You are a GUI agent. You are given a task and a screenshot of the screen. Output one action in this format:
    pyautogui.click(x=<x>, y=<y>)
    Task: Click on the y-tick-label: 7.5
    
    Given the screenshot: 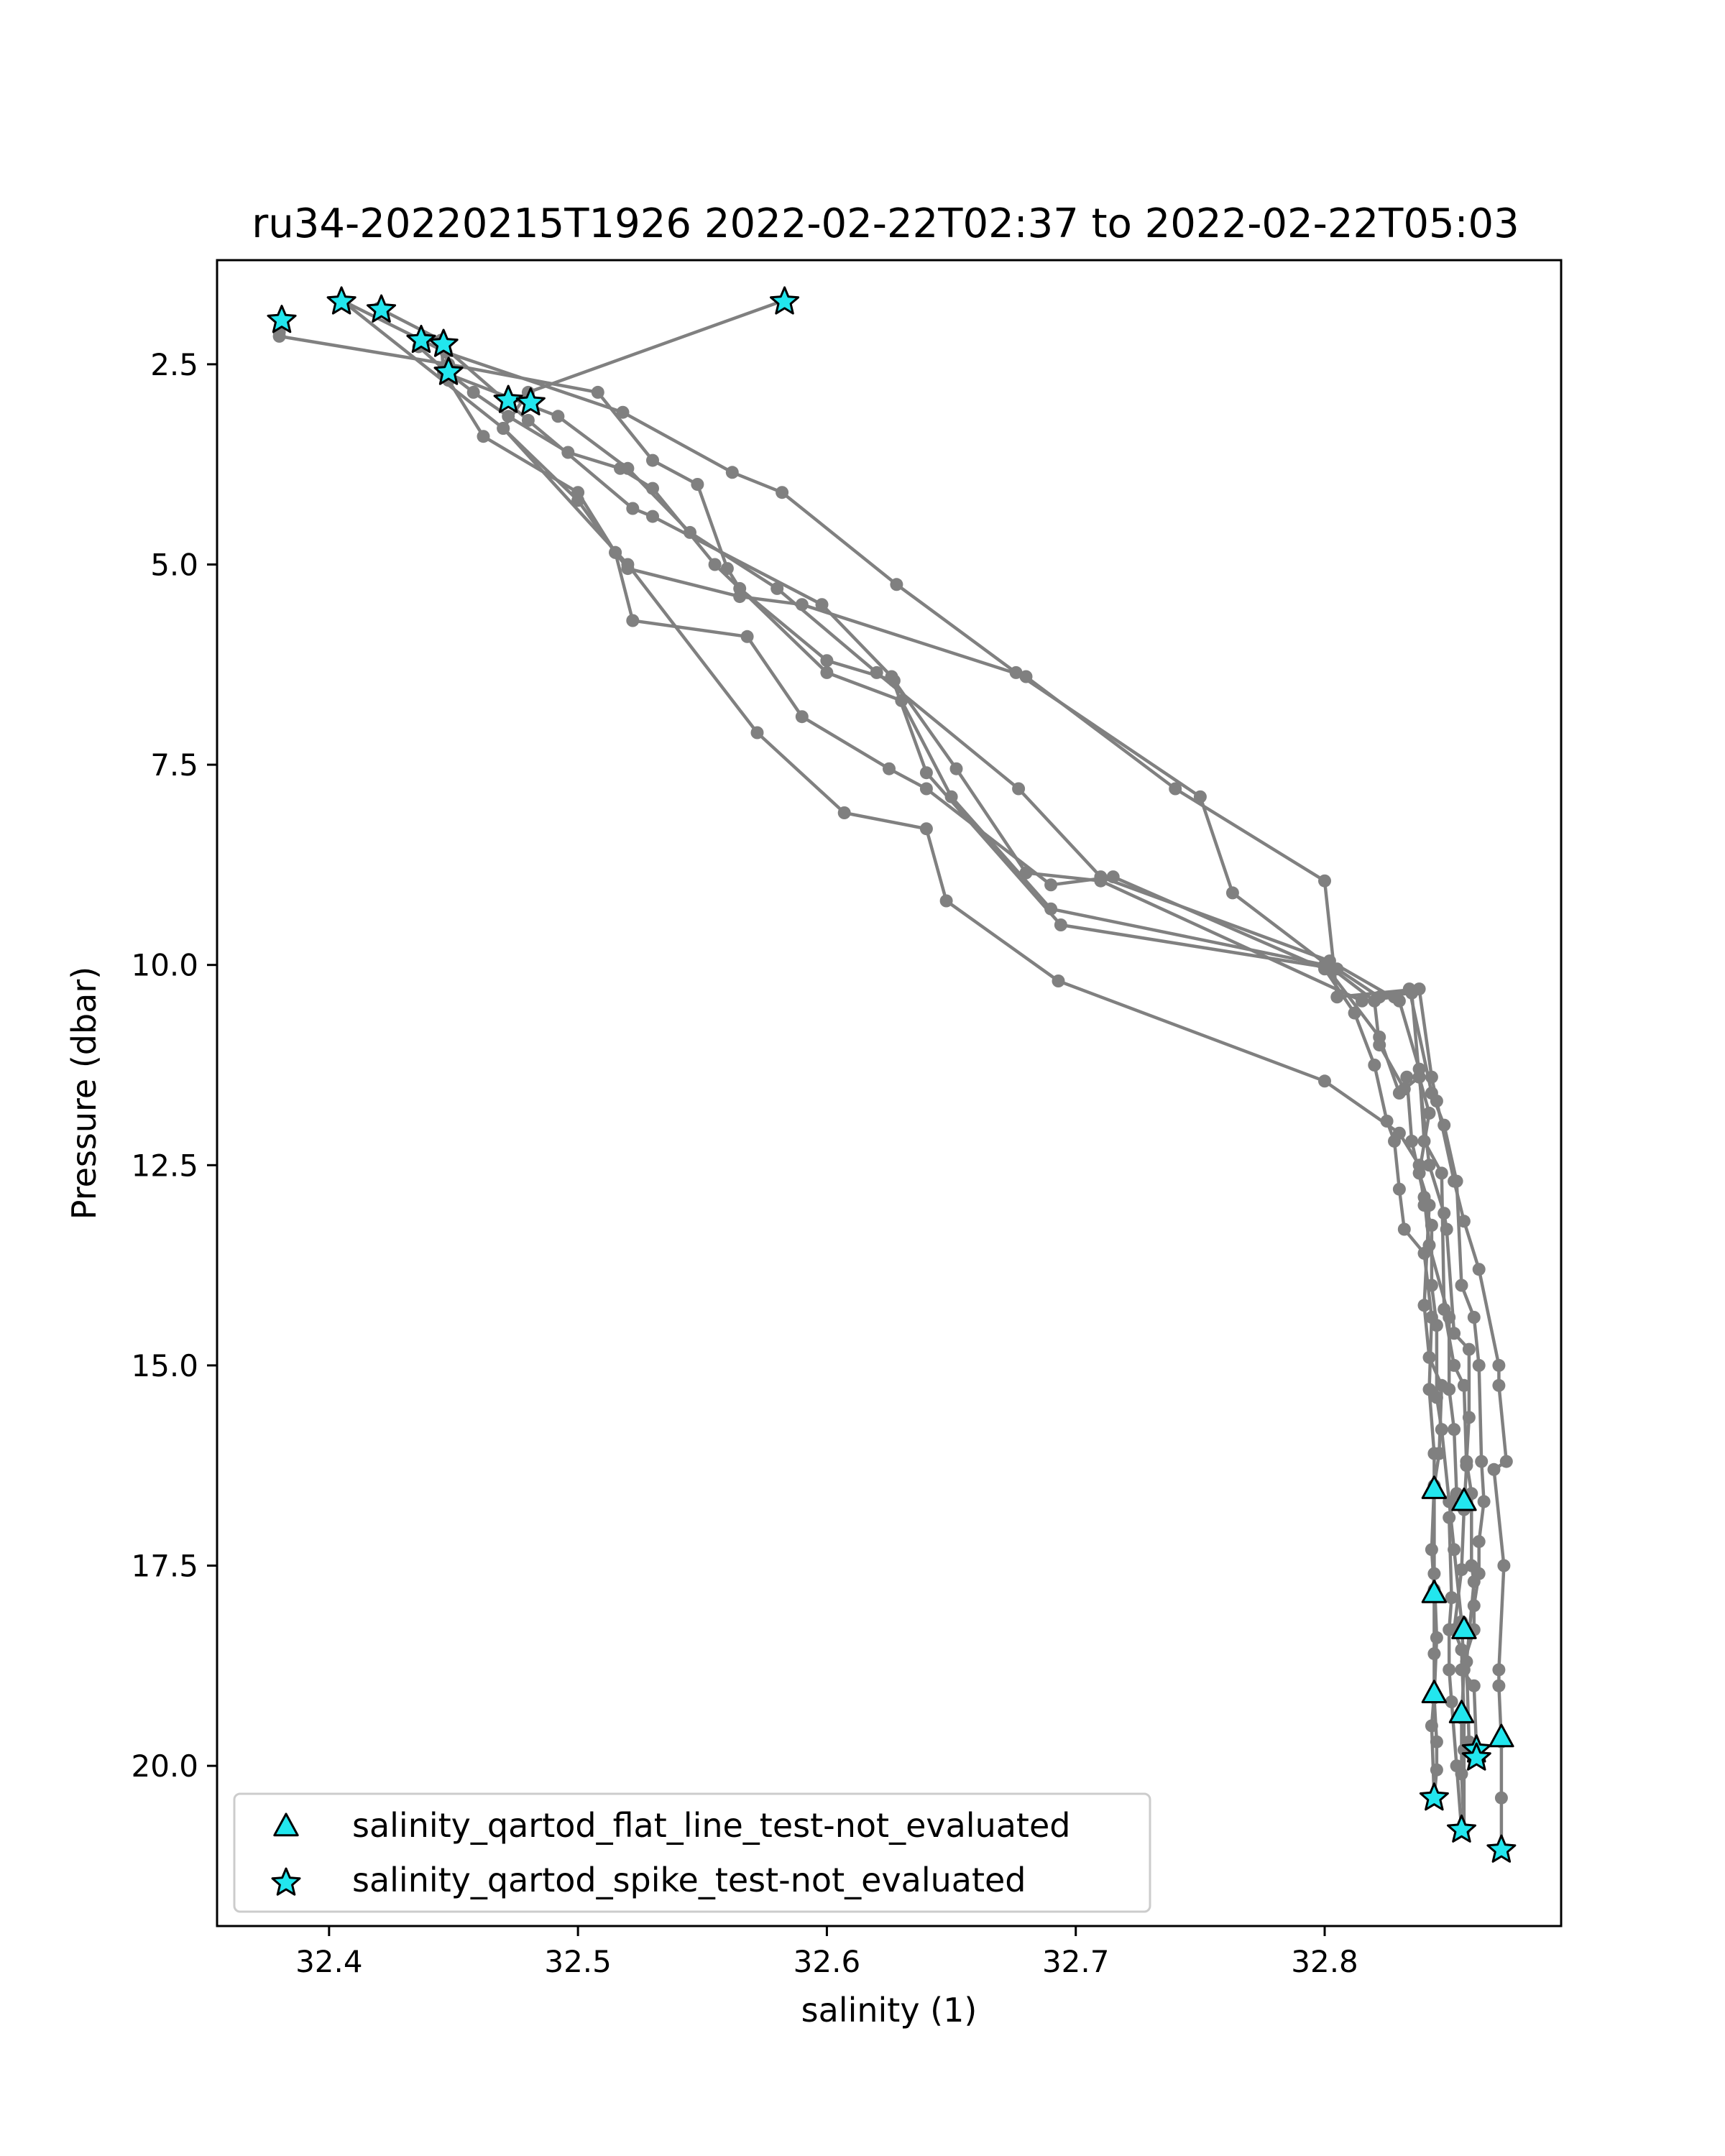 What is the action you would take?
    pyautogui.click(x=174, y=765)
    